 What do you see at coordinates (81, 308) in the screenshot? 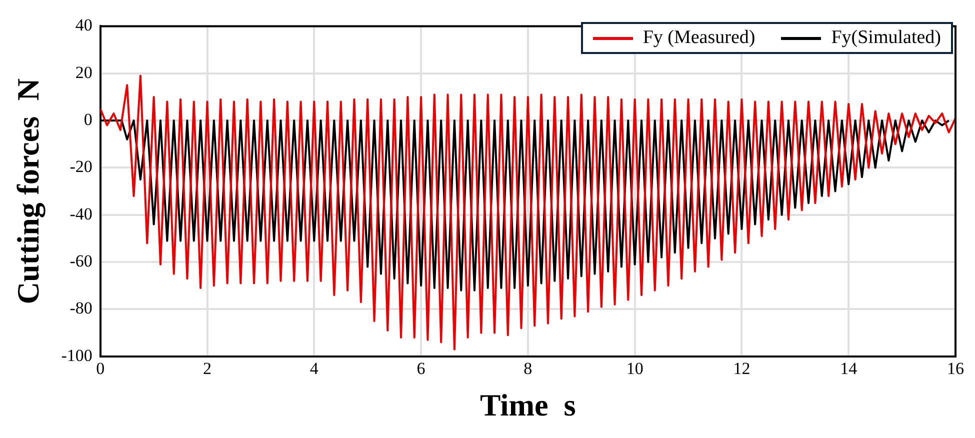
I see `y-tick-label: -80` at bounding box center [81, 308].